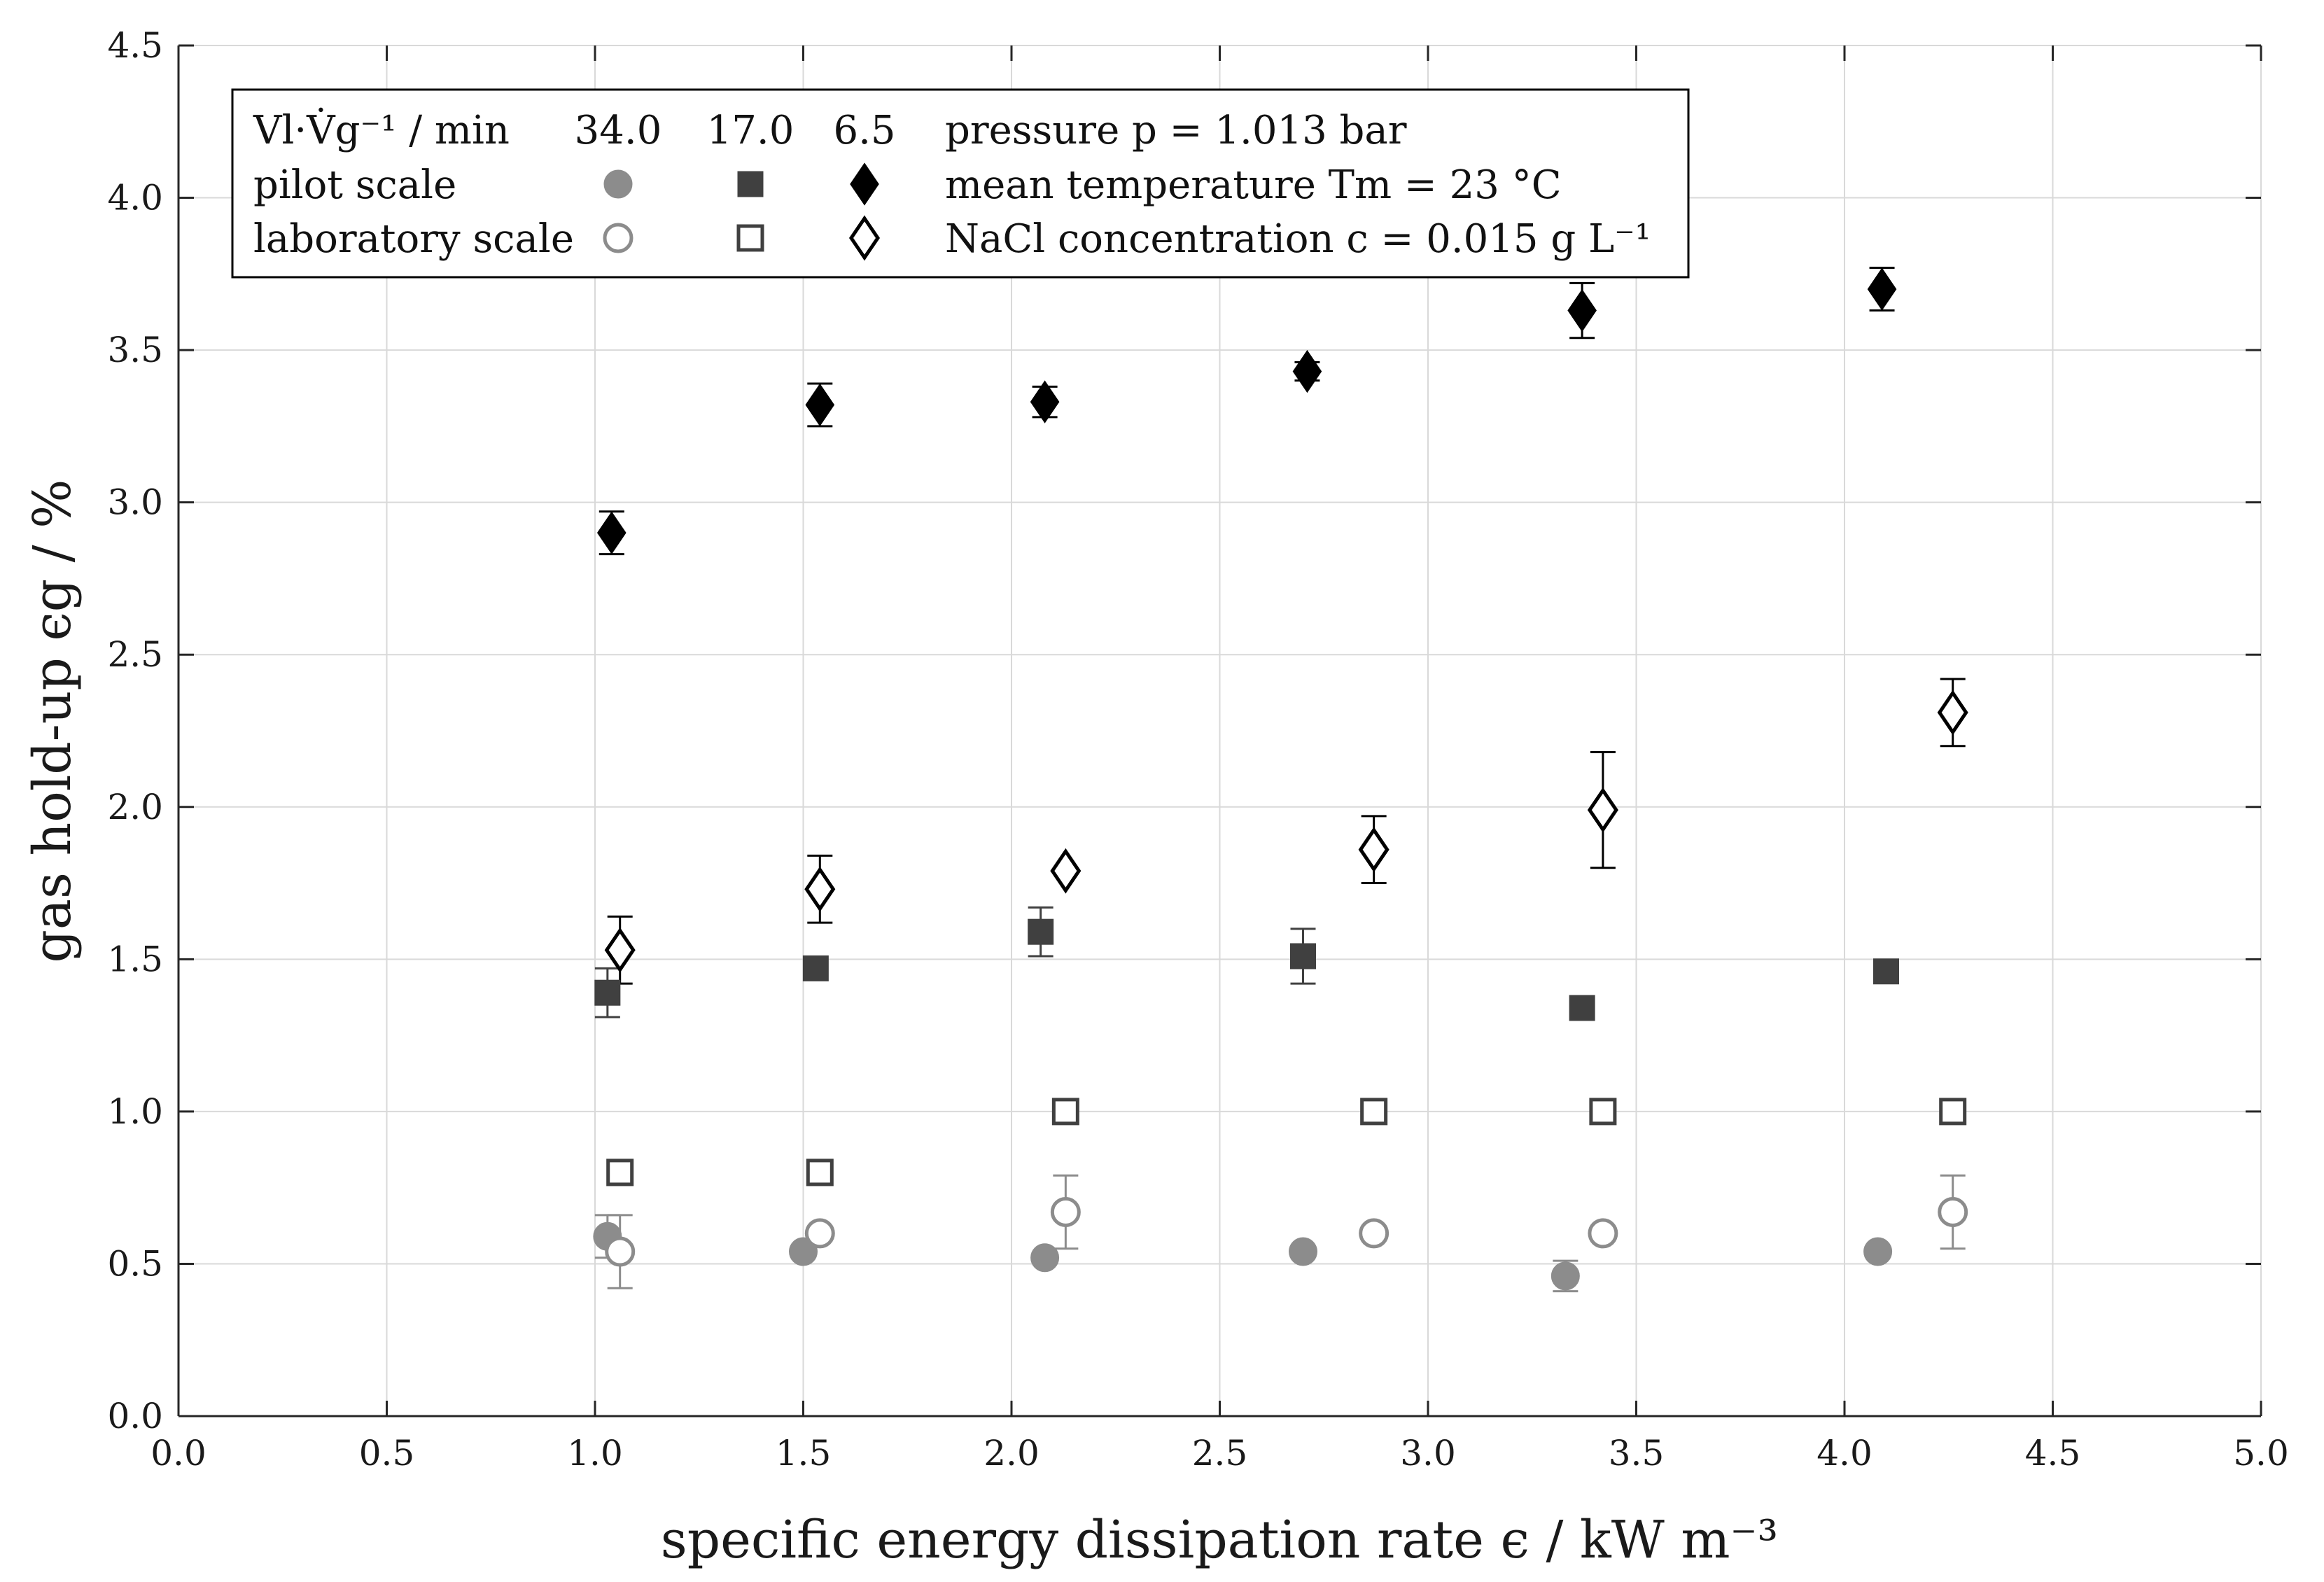 The width and height of the screenshot is (2324, 1582). What do you see at coordinates (750, 130) in the screenshot?
I see `legend-ratio-17: 17.0` at bounding box center [750, 130].